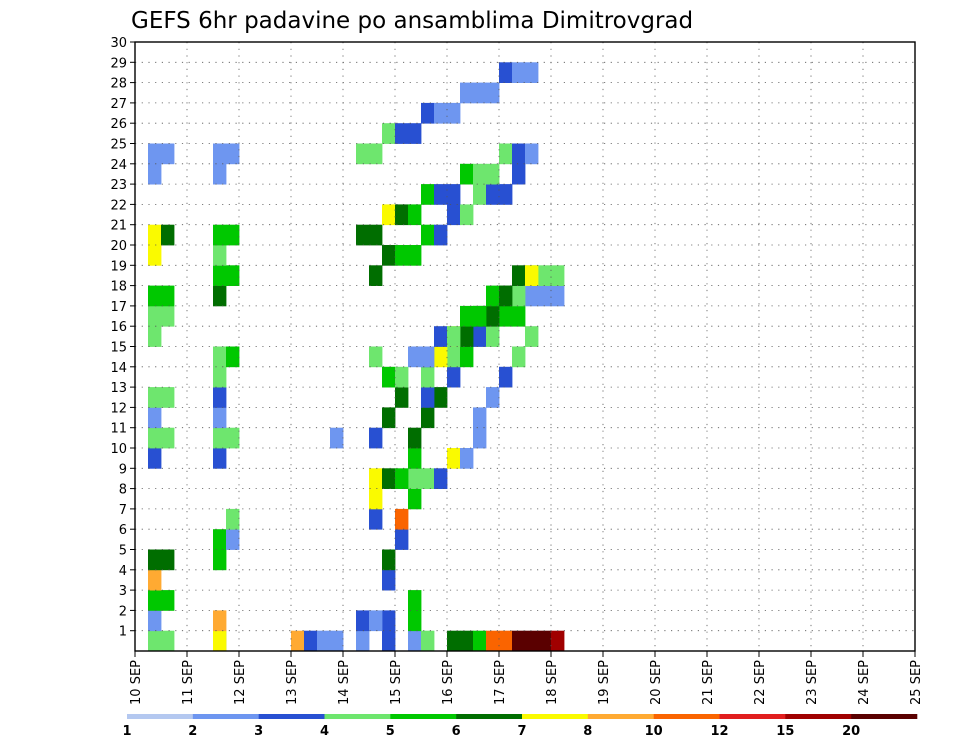 This screenshot has width=960, height=742. What do you see at coordinates (118, 388) in the screenshot?
I see `y-tick-label: 13` at bounding box center [118, 388].